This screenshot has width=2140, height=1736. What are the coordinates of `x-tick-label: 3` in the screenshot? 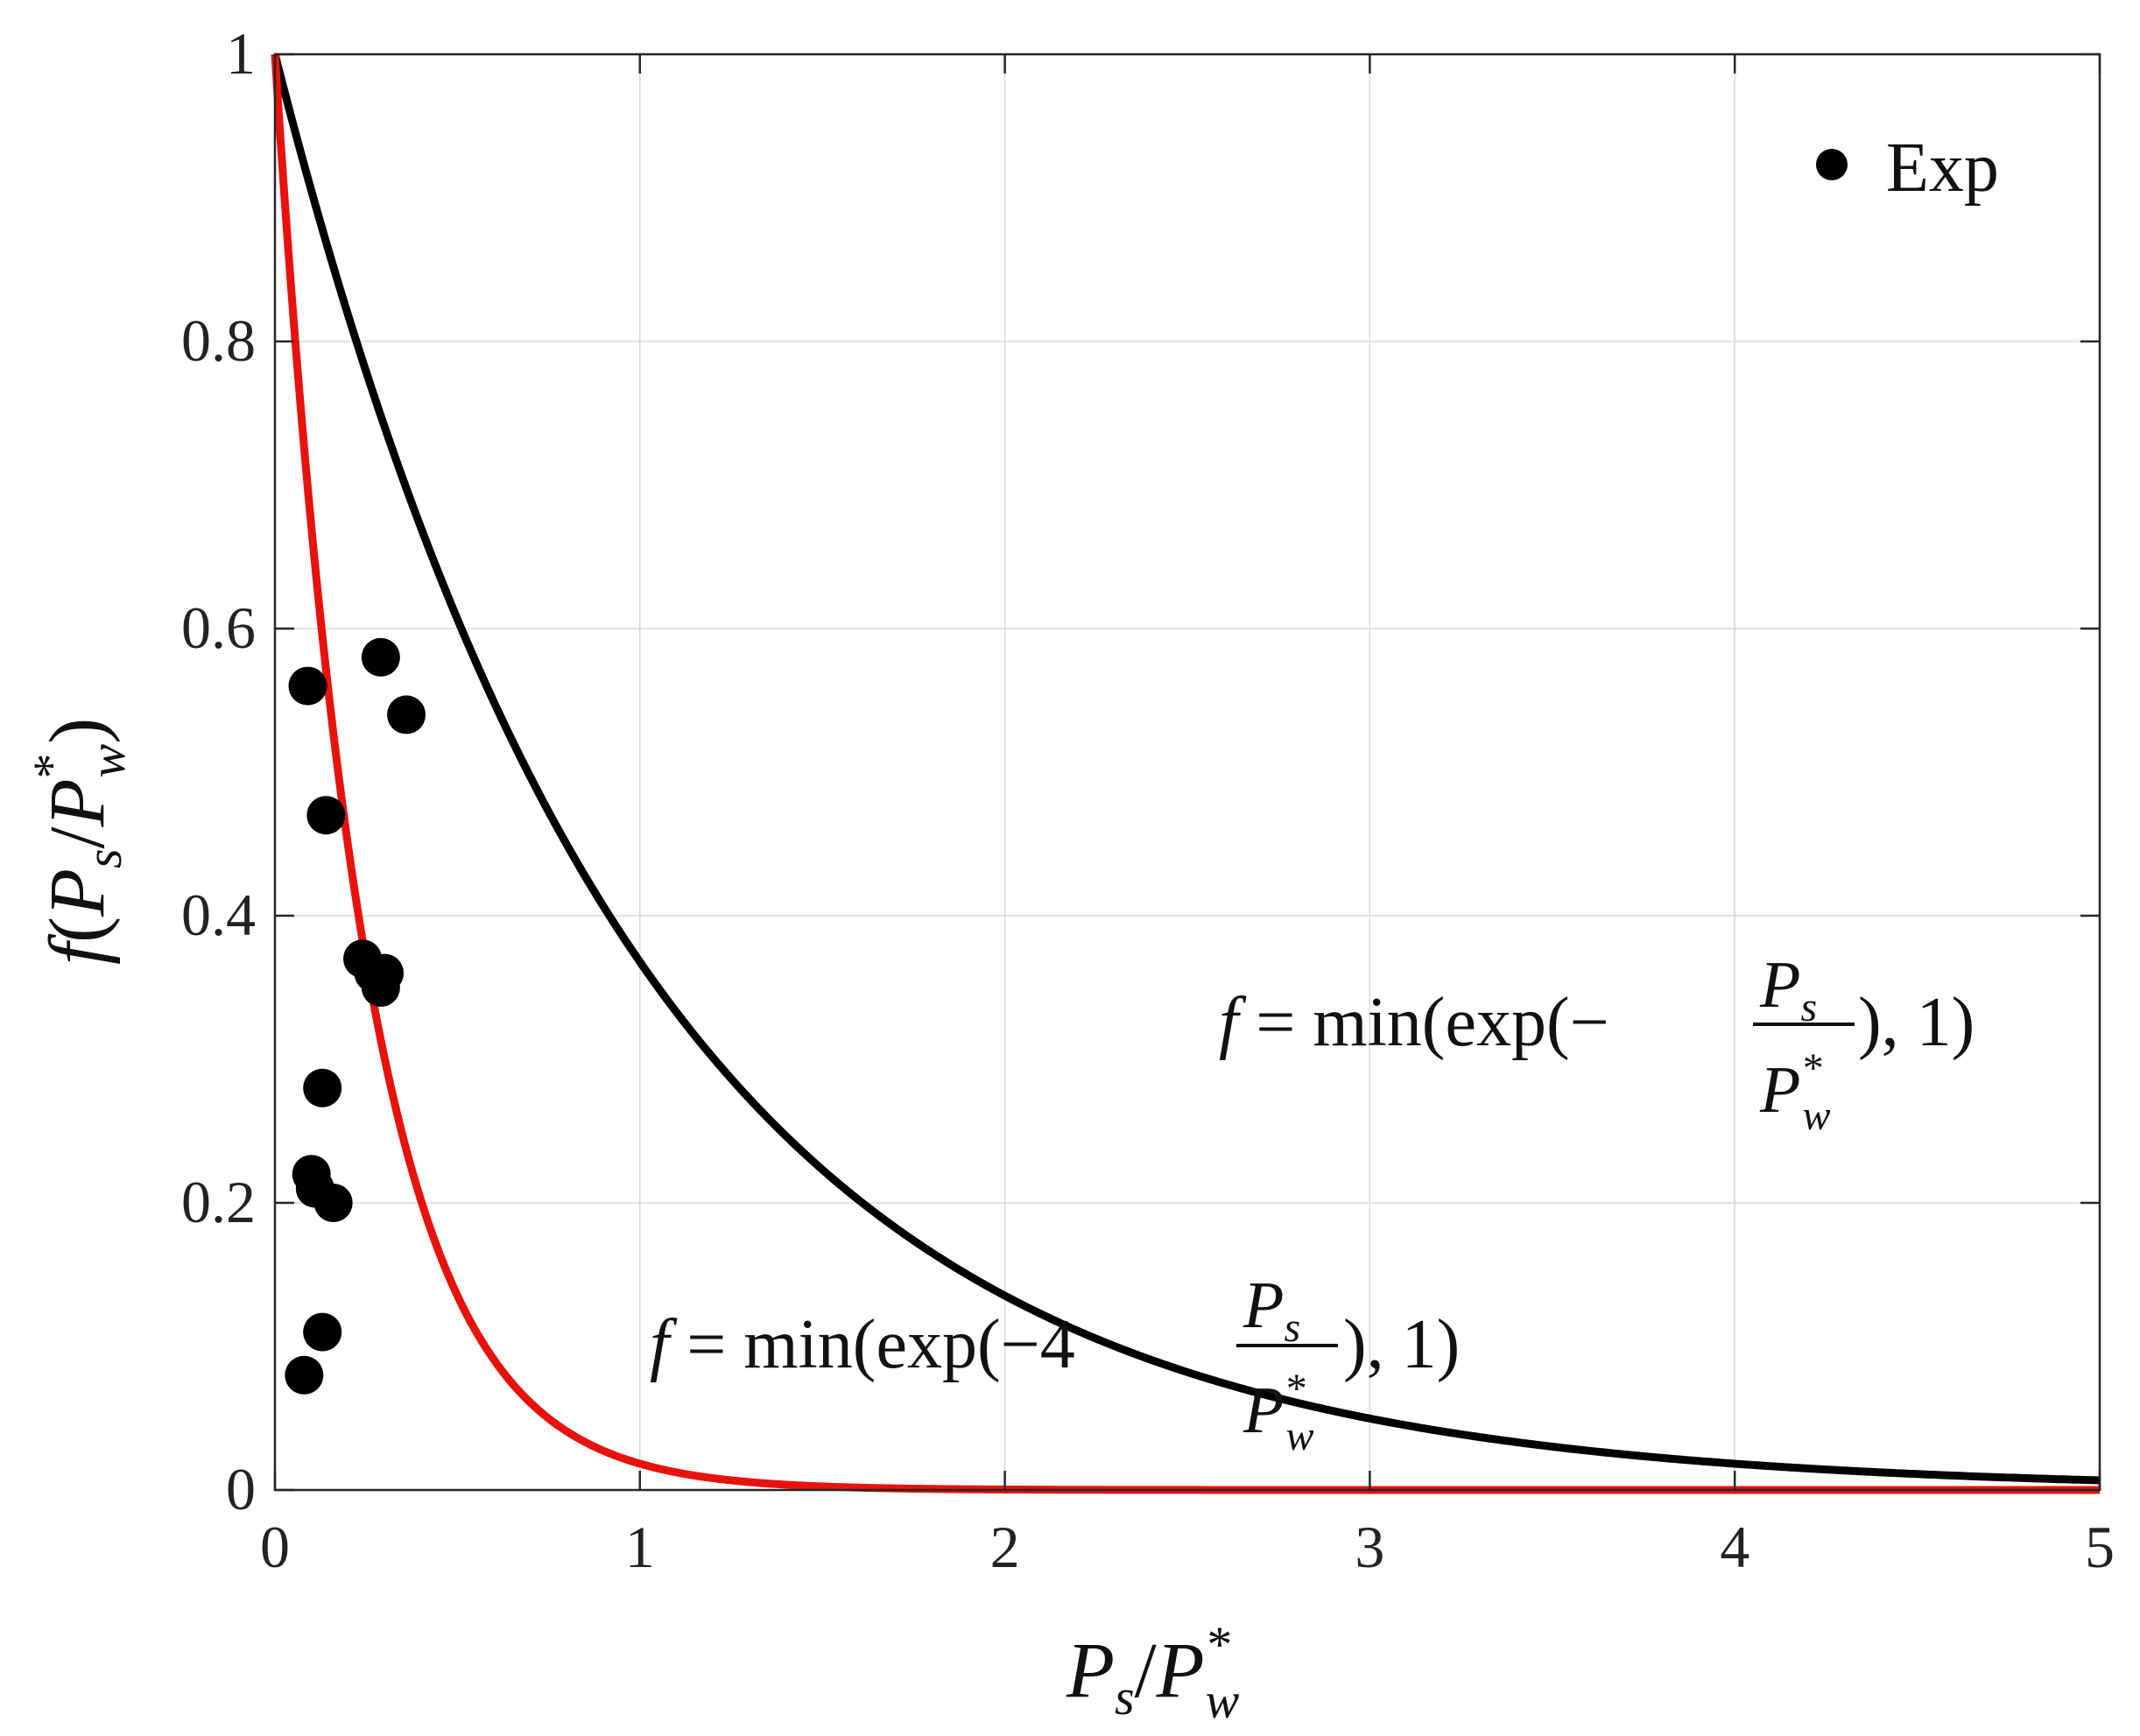 It's located at (1369, 1547).